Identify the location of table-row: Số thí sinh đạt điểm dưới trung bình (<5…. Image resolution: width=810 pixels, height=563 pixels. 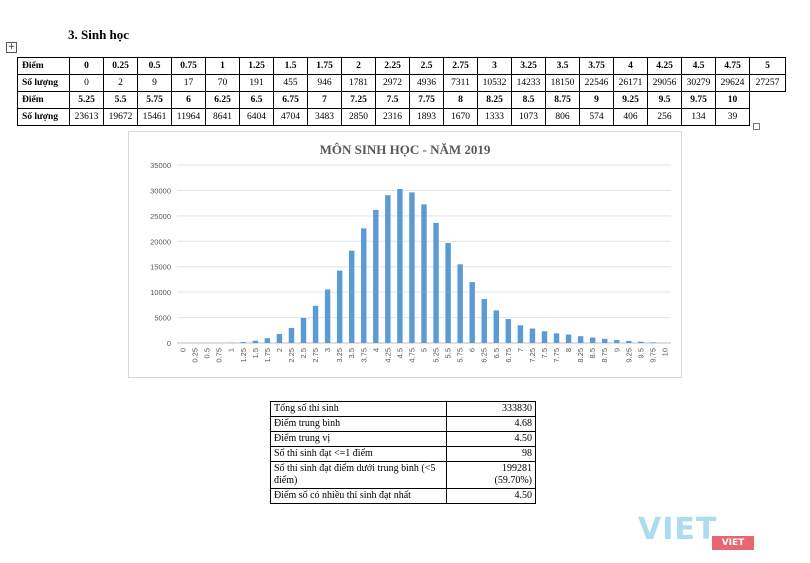
(403, 475).